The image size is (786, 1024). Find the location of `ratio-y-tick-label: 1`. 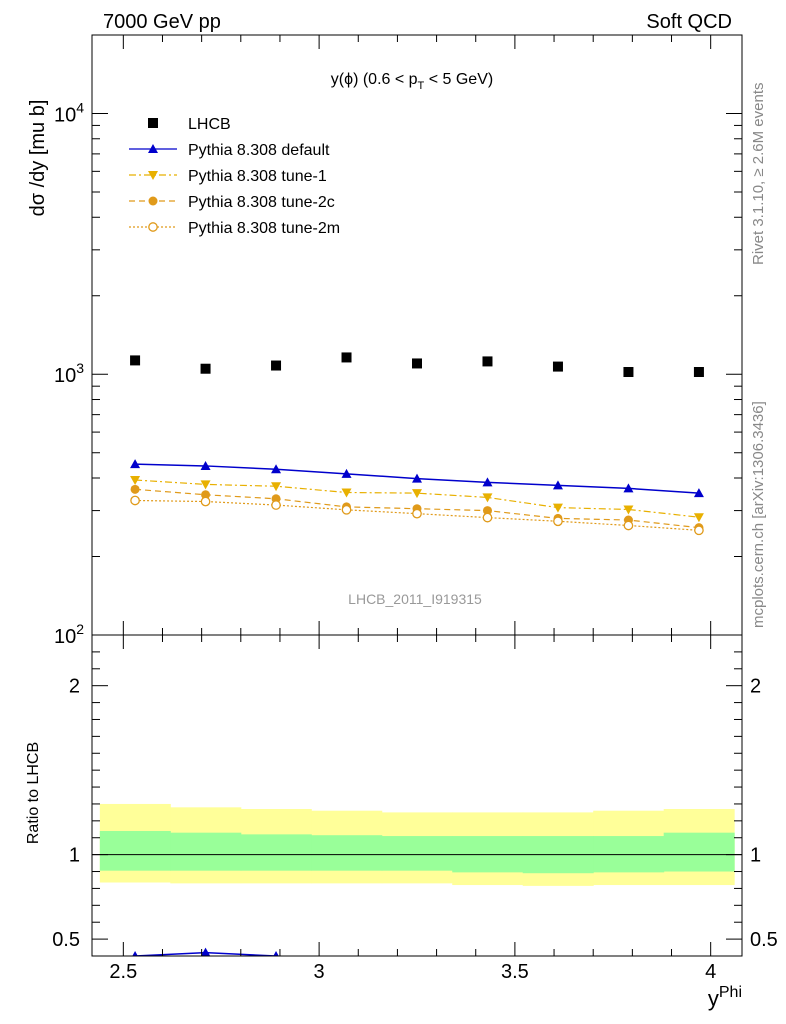

ratio-y-tick-label: 1 is located at coordinates (74, 856).